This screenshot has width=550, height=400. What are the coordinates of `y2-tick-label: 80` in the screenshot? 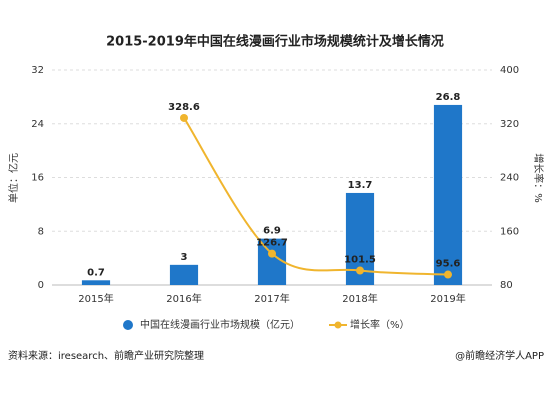 It's located at (506, 285).